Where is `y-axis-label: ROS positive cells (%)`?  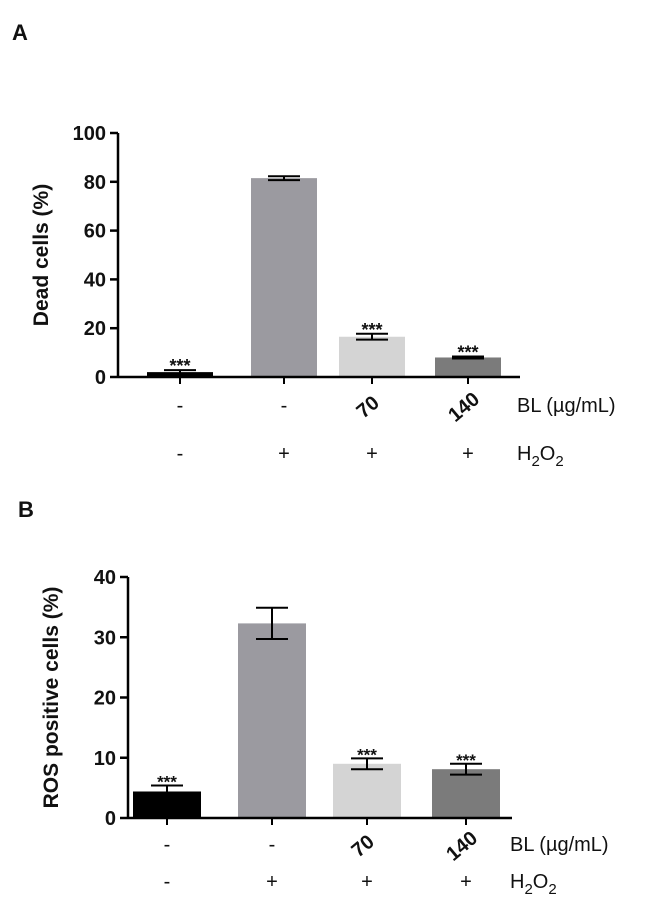
y-axis-label: ROS positive cells (%) is located at coordinates (51, 698).